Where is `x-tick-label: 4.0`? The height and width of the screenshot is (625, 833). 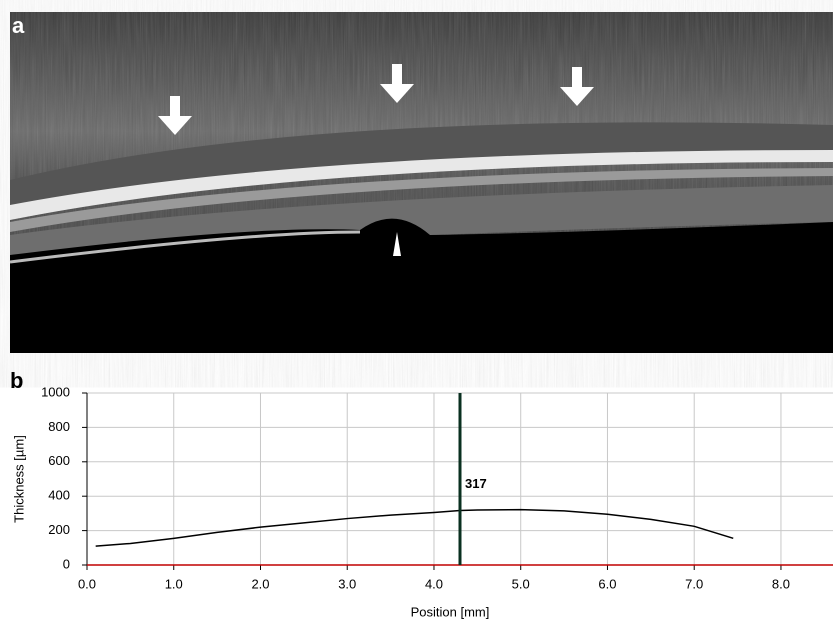
x-tick-label: 4.0 is located at coordinates (434, 583).